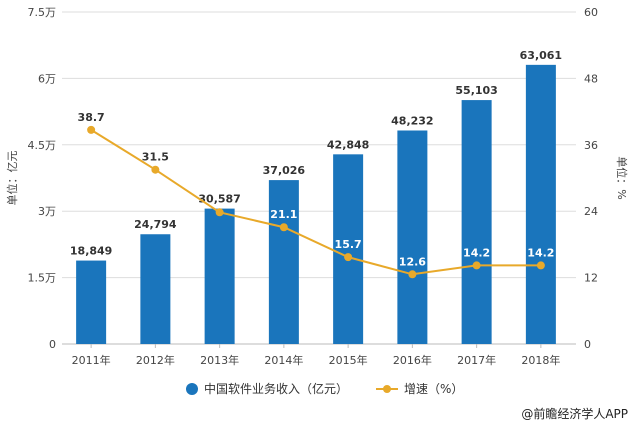 The image size is (634, 427). What do you see at coordinates (591, 278) in the screenshot?
I see `y-right-tick: 12` at bounding box center [591, 278].